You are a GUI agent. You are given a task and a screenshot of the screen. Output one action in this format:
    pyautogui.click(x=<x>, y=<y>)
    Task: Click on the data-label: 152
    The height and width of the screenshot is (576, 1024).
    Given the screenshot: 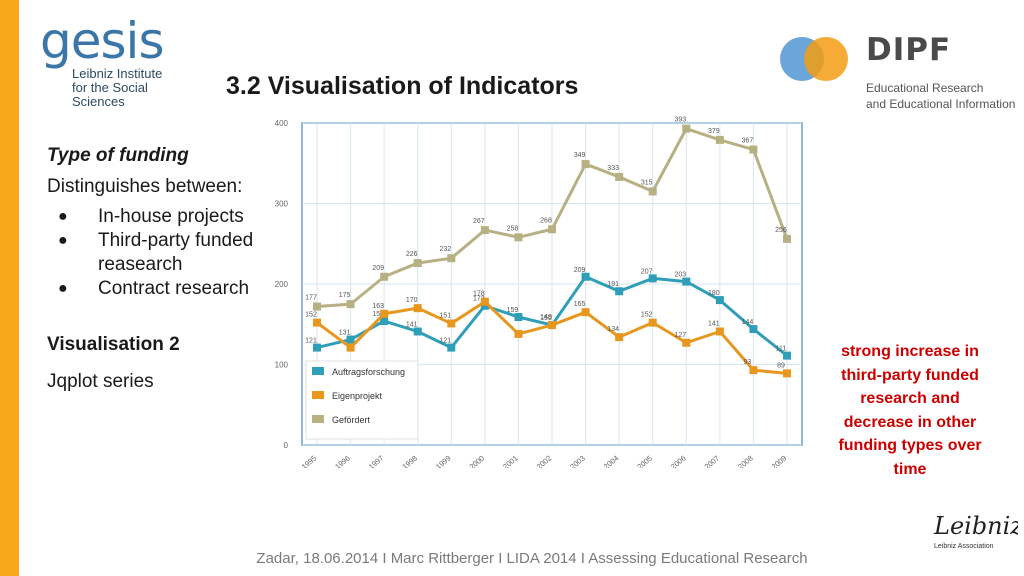 What is the action you would take?
    pyautogui.click(x=311, y=315)
    